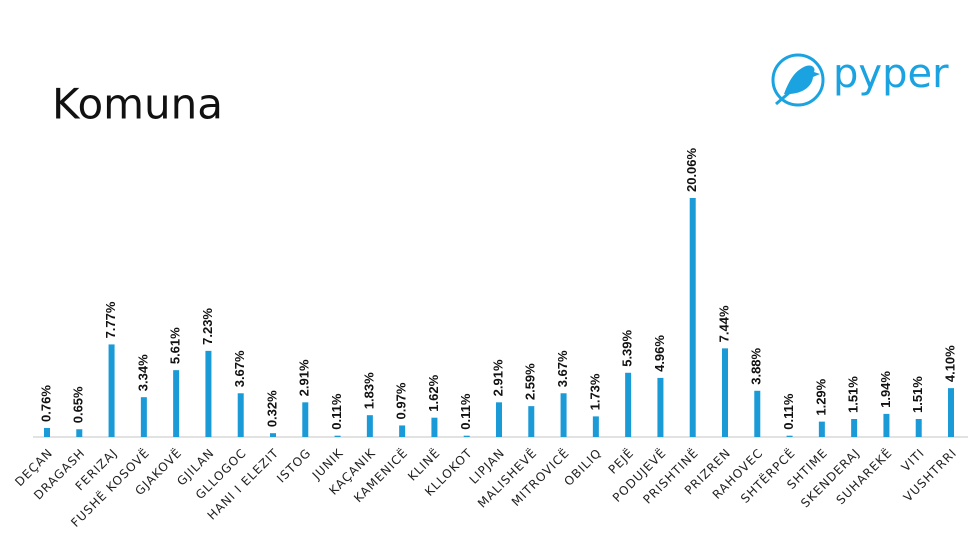  I want to click on value-label: 7.23%, so click(207, 326).